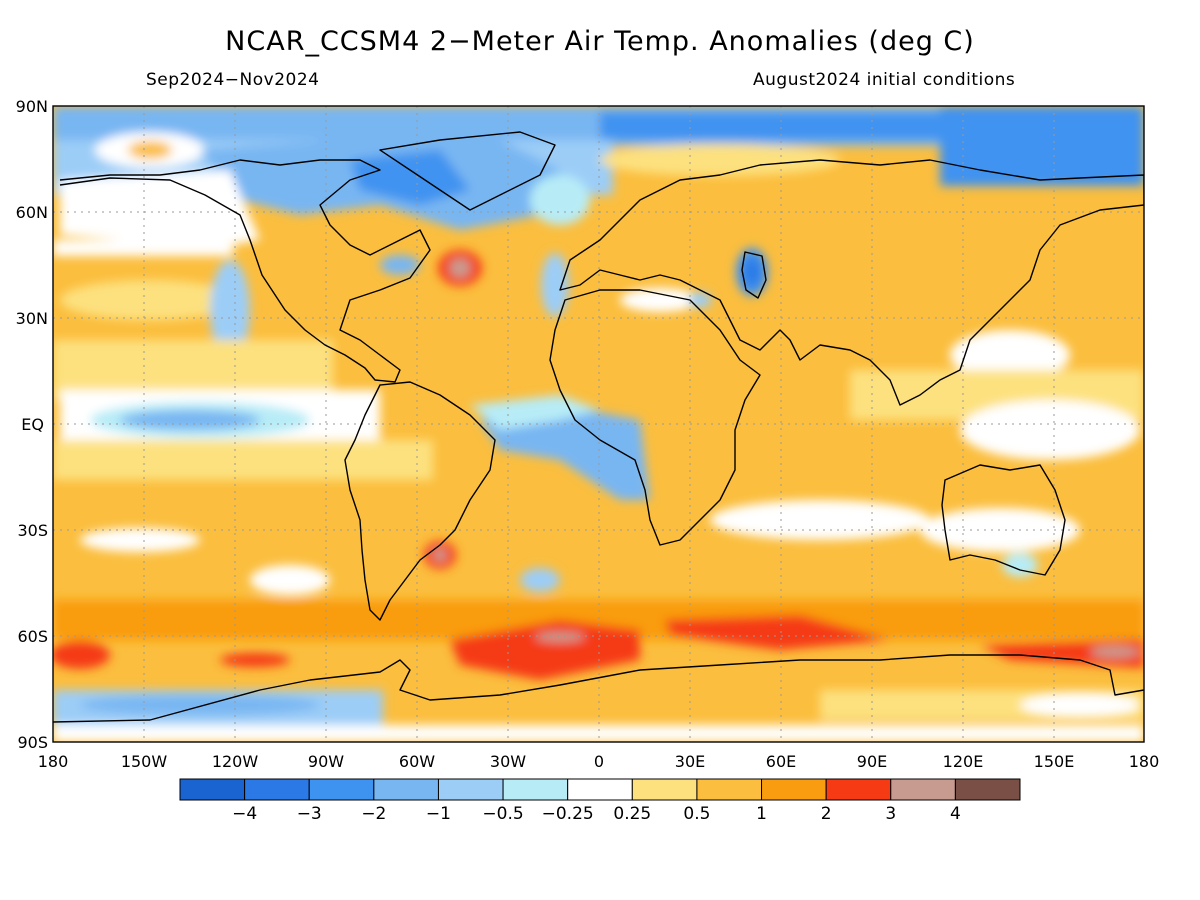  What do you see at coordinates (781, 761) in the screenshot?
I see `lon-label-60e: 60E` at bounding box center [781, 761].